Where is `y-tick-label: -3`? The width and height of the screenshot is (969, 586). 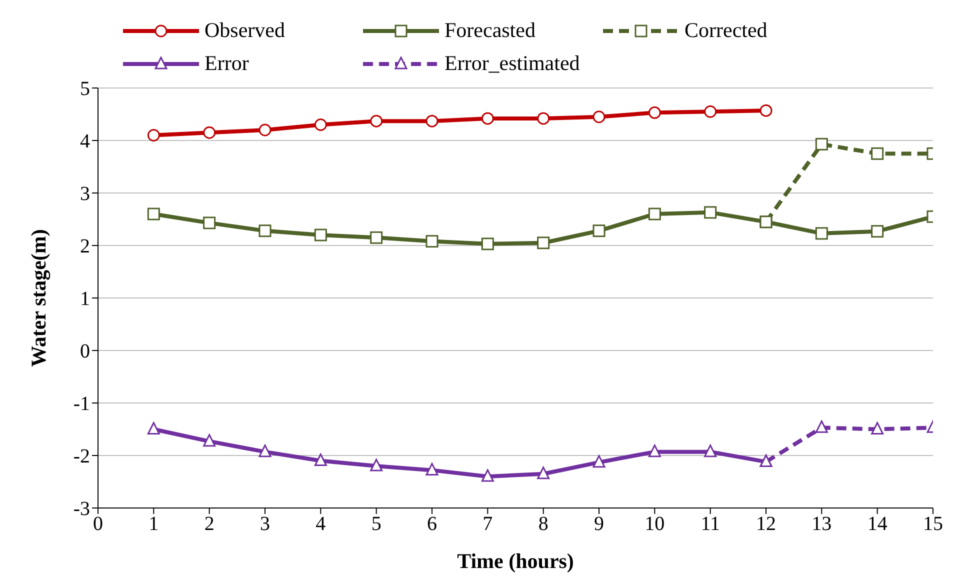 y-tick-label: -3 is located at coordinates (81, 509).